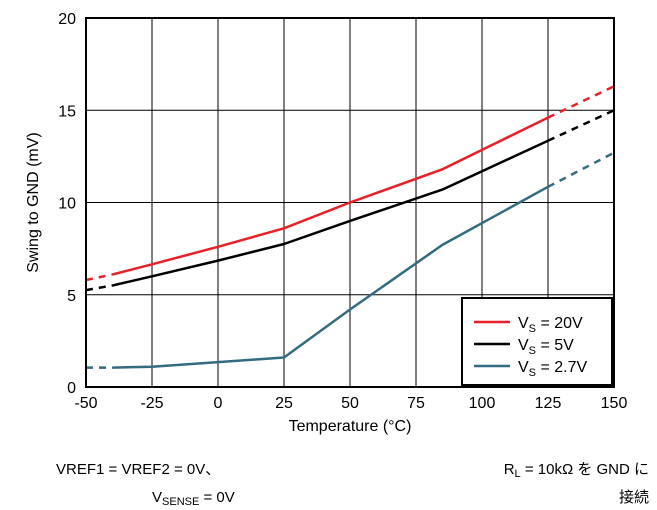  What do you see at coordinates (552, 369) in the screenshot?
I see `legend-label: VS = 2.7V` at bounding box center [552, 369].